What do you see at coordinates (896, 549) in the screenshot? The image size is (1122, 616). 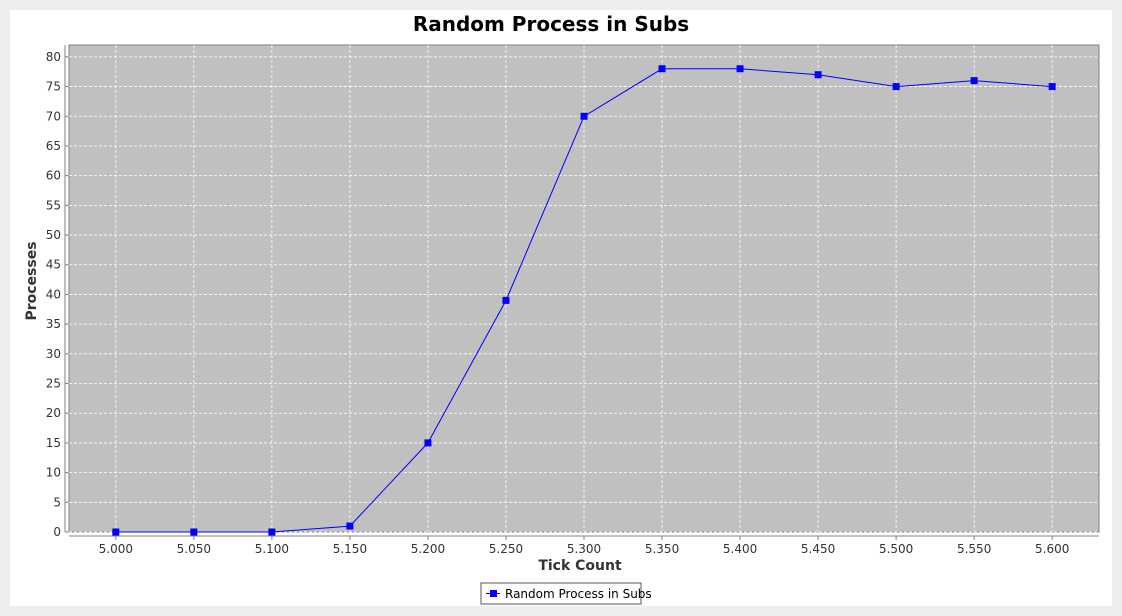 I see `x-tick-label: 5.500` at bounding box center [896, 549].